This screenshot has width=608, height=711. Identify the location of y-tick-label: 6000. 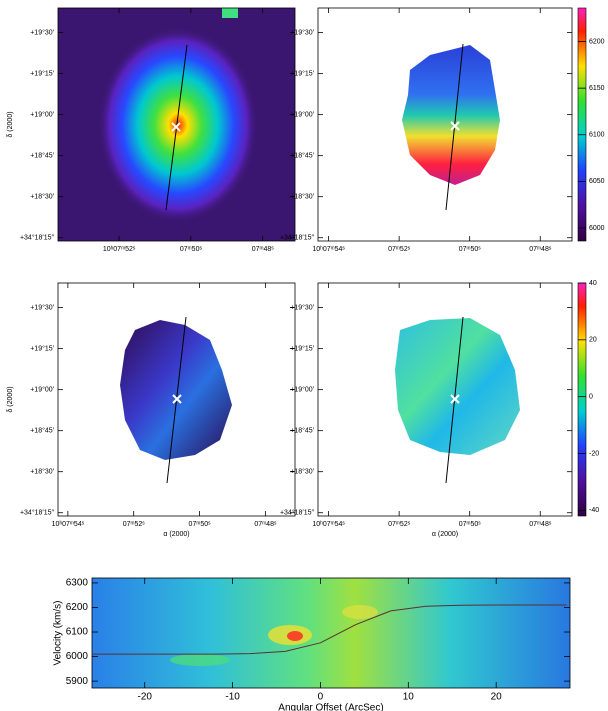
(77, 656).